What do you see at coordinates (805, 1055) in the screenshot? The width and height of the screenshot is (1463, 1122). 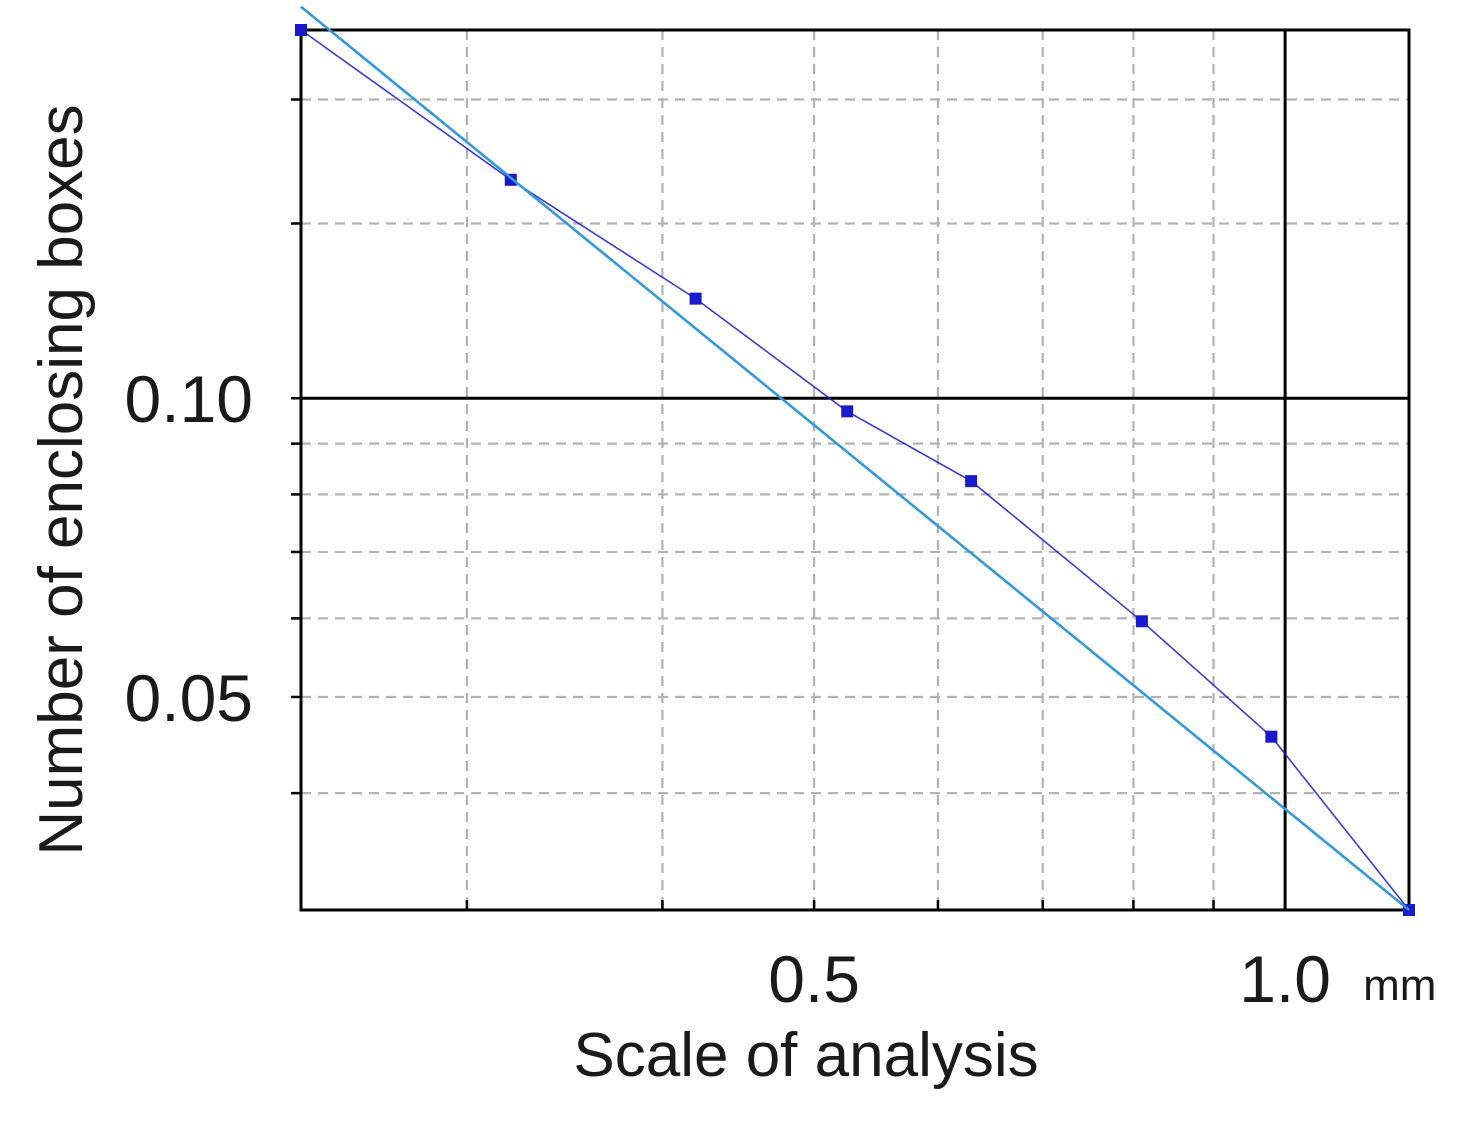 I see `x-axis-title: Scale of analysis` at bounding box center [805, 1055].